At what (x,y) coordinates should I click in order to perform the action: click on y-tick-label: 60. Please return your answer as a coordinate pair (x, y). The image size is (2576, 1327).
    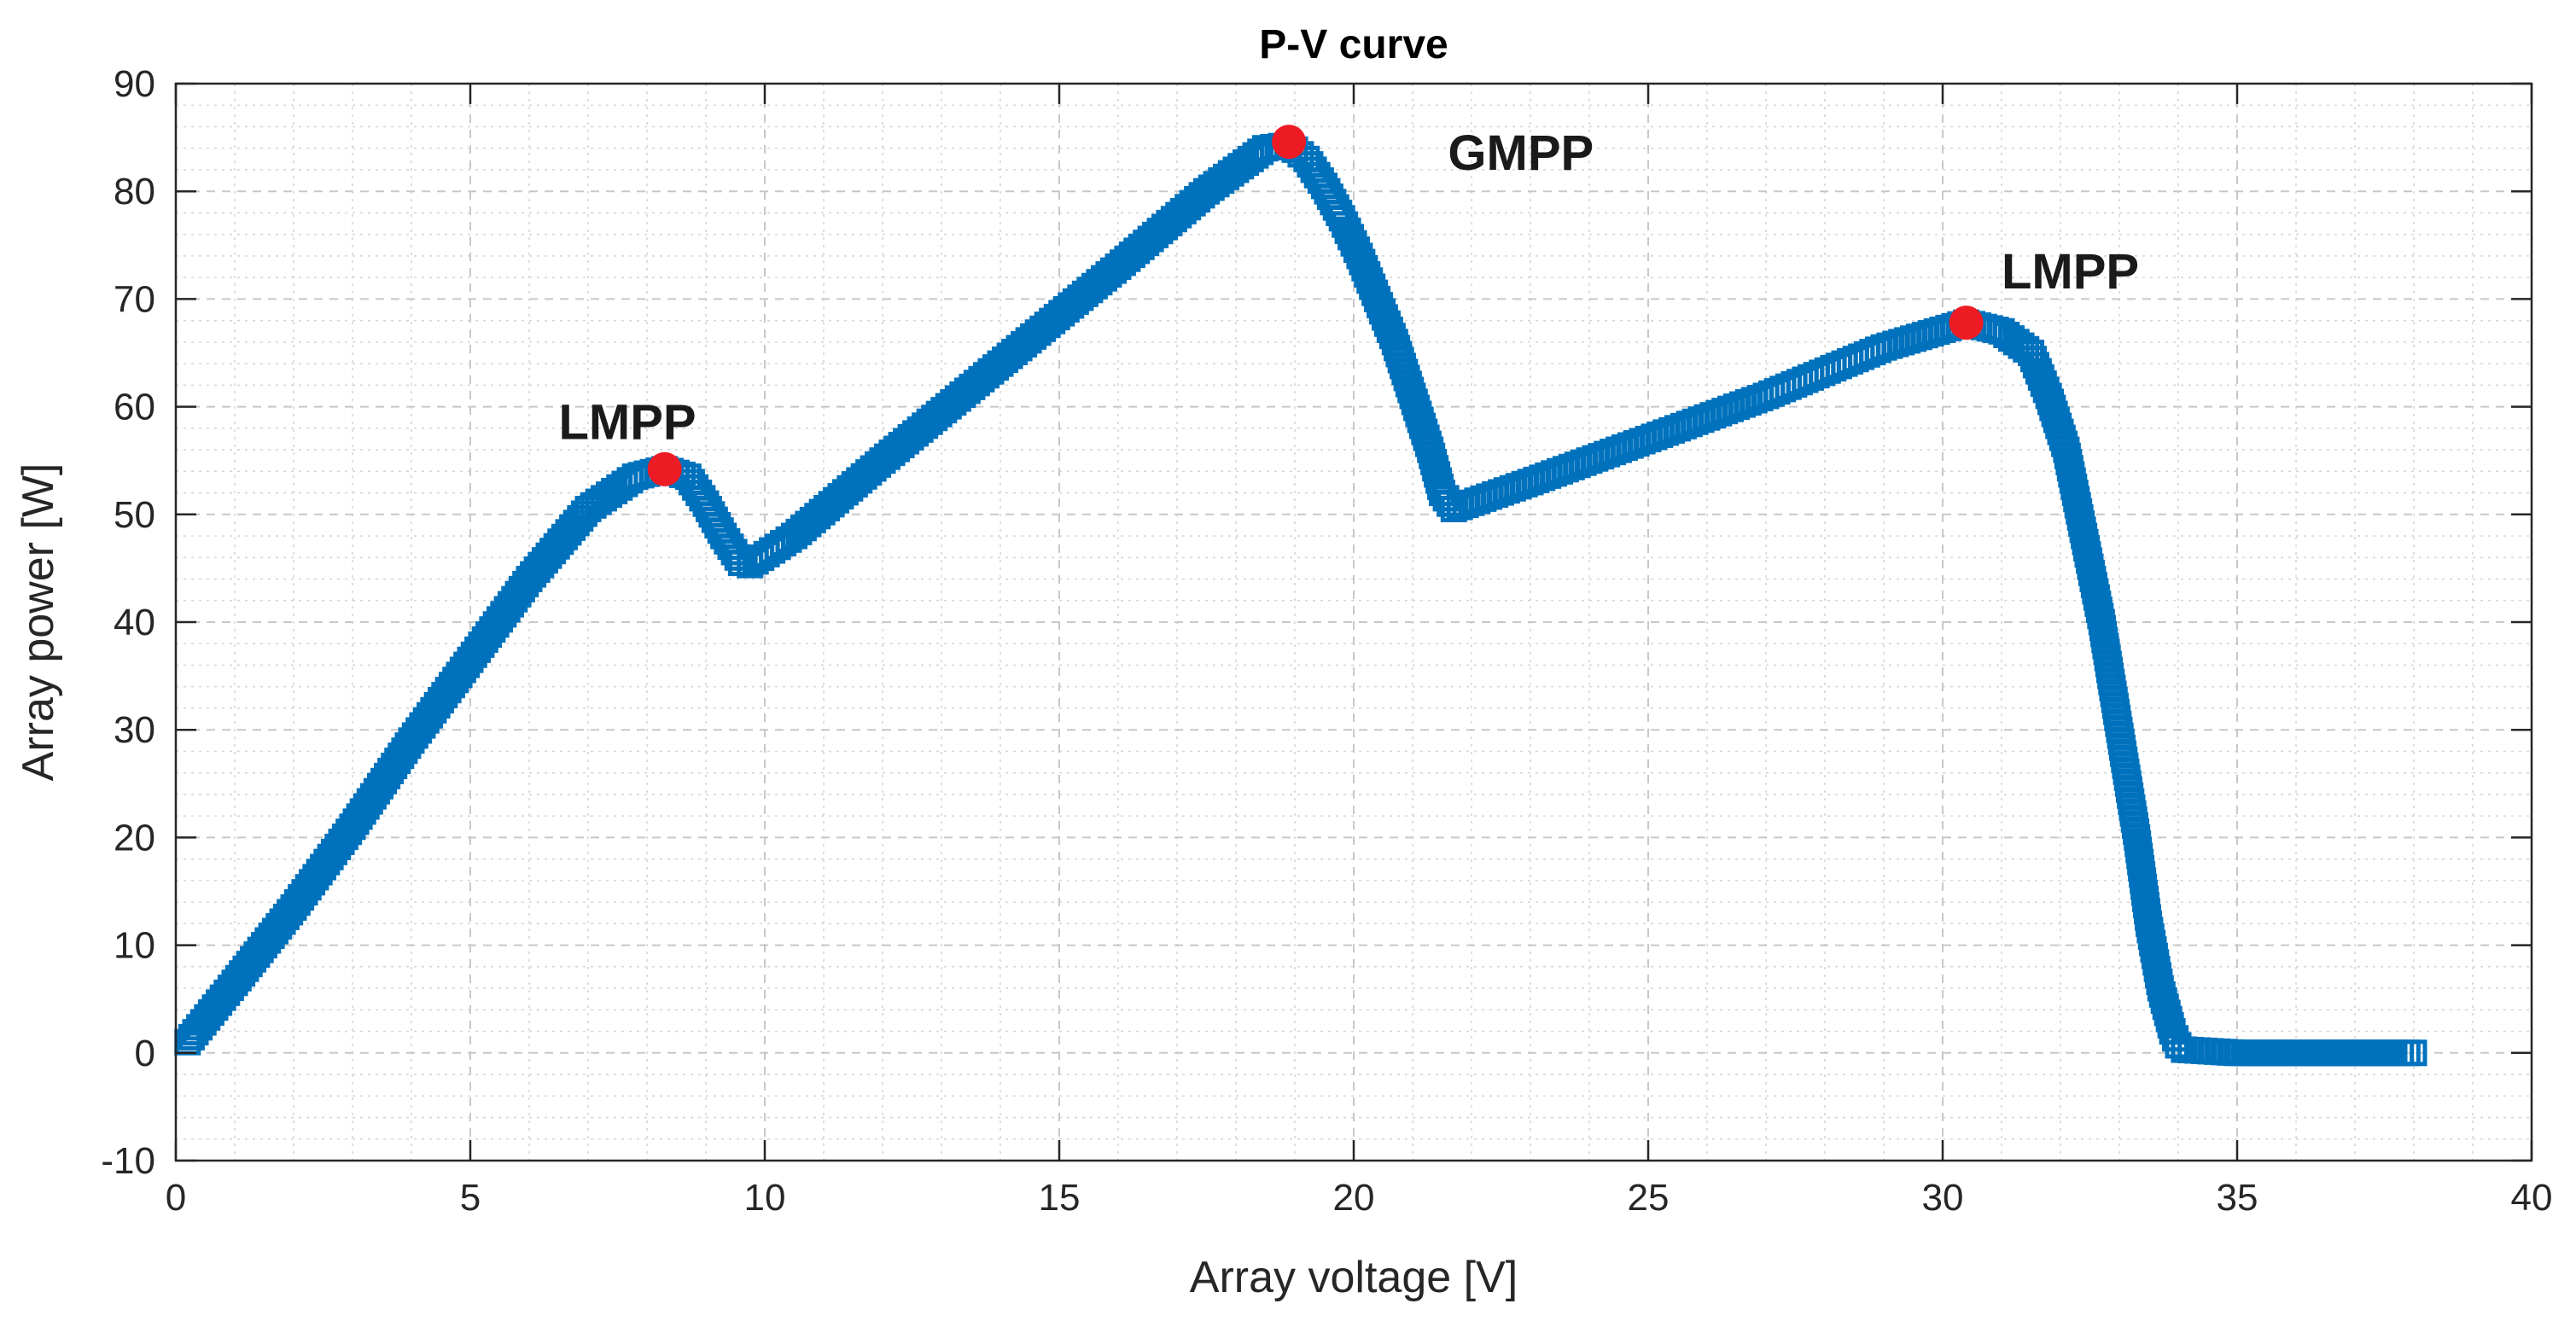
    Looking at the image, I should click on (134, 407).